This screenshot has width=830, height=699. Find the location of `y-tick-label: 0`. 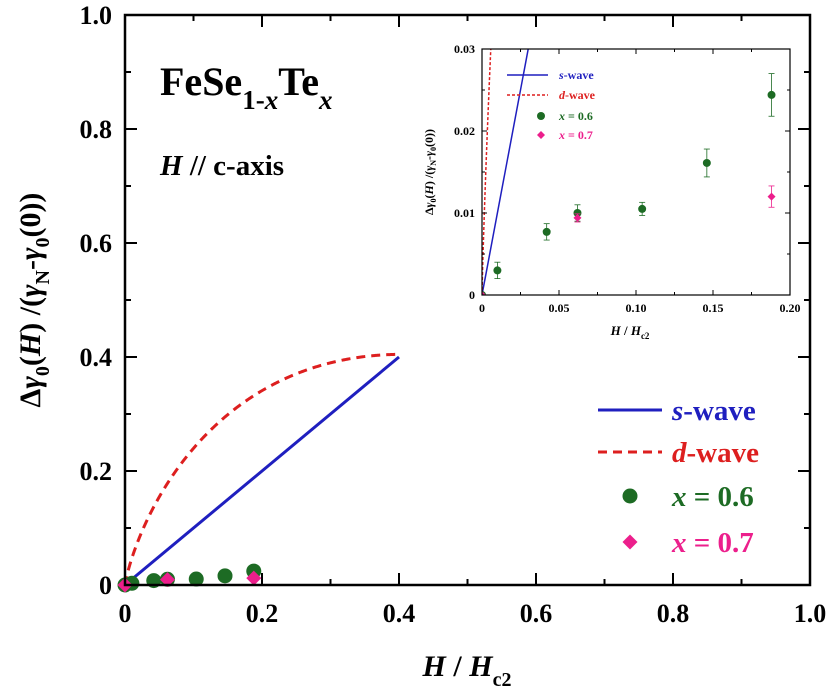

y-tick-label: 0 is located at coordinates (105, 585).